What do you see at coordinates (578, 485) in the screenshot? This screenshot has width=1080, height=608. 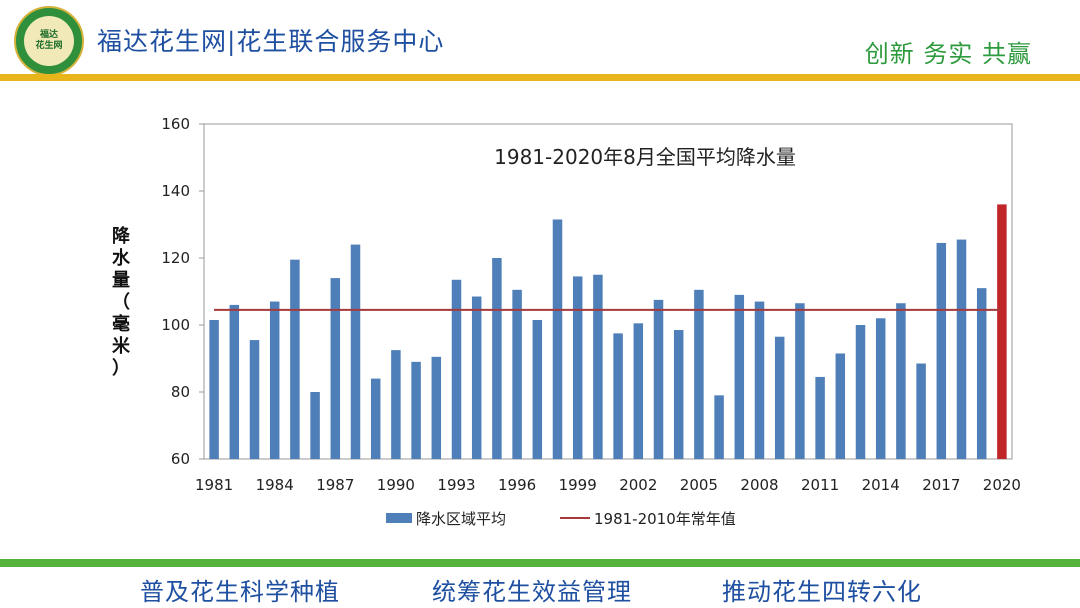 I see `x-tick-label: 1999` at bounding box center [578, 485].